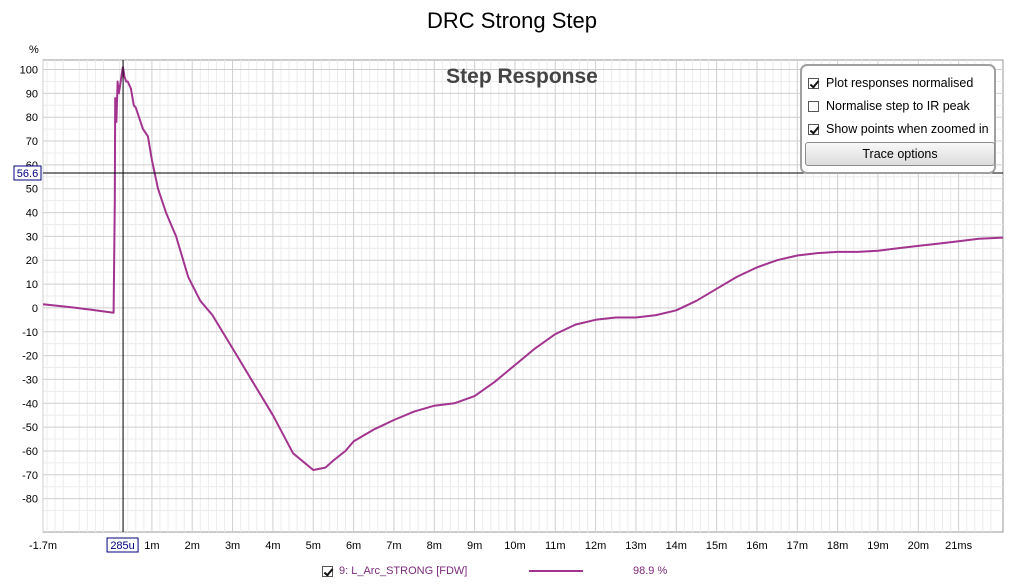 The width and height of the screenshot is (1024, 584). Describe the element at coordinates (393, 546) in the screenshot. I see `x-tick-label: 7m` at that location.